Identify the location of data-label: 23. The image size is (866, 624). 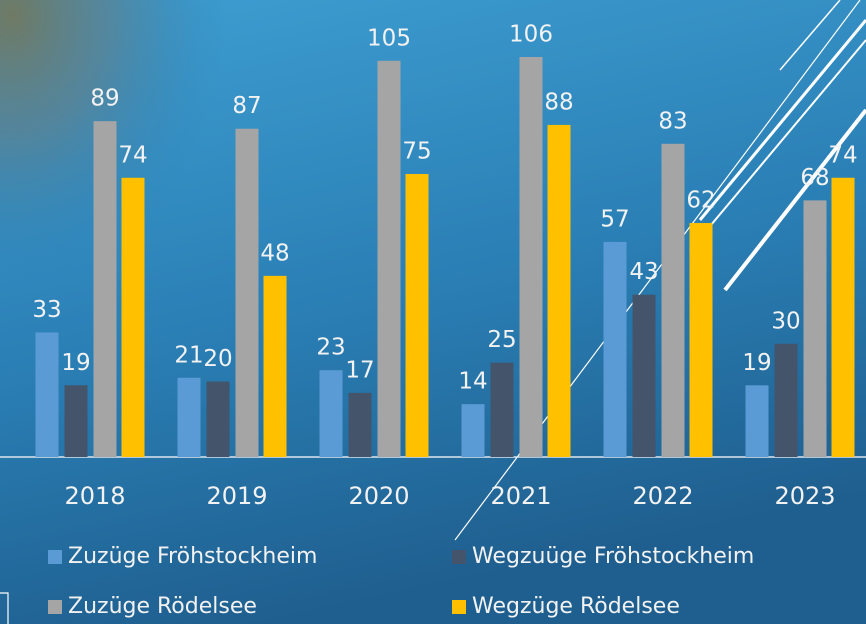
(330, 348).